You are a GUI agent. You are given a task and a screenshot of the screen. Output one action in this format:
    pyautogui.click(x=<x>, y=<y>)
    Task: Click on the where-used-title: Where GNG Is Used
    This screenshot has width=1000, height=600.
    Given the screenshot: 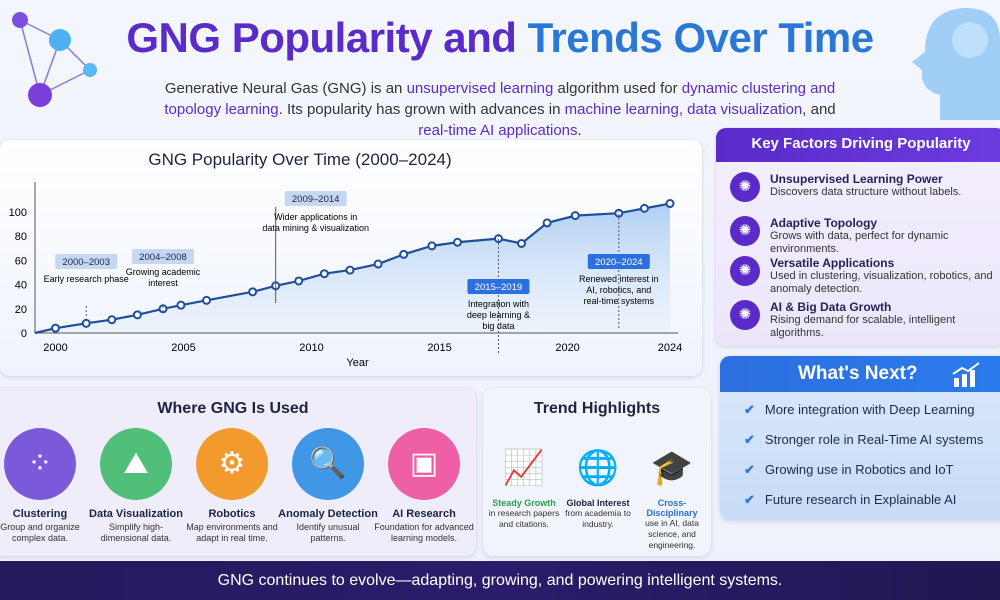 What is the action you would take?
    pyautogui.click(x=233, y=408)
    